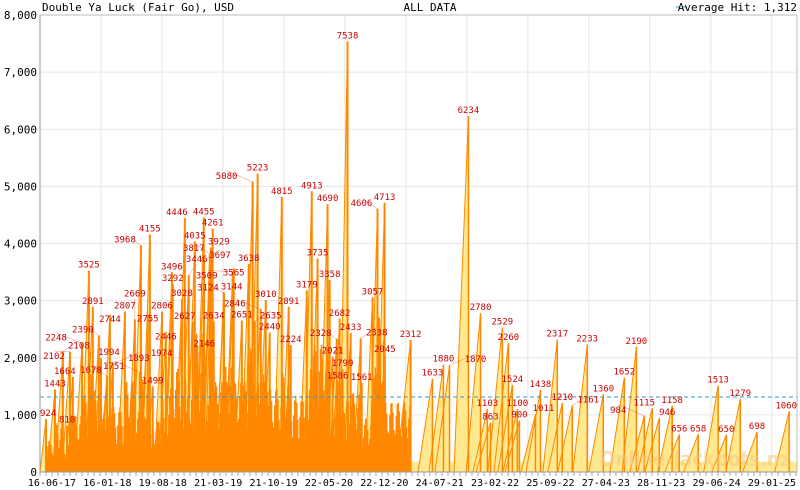 This screenshot has height=490, width=800. I want to click on x-tick-label: 22-12-20, so click(384, 483).